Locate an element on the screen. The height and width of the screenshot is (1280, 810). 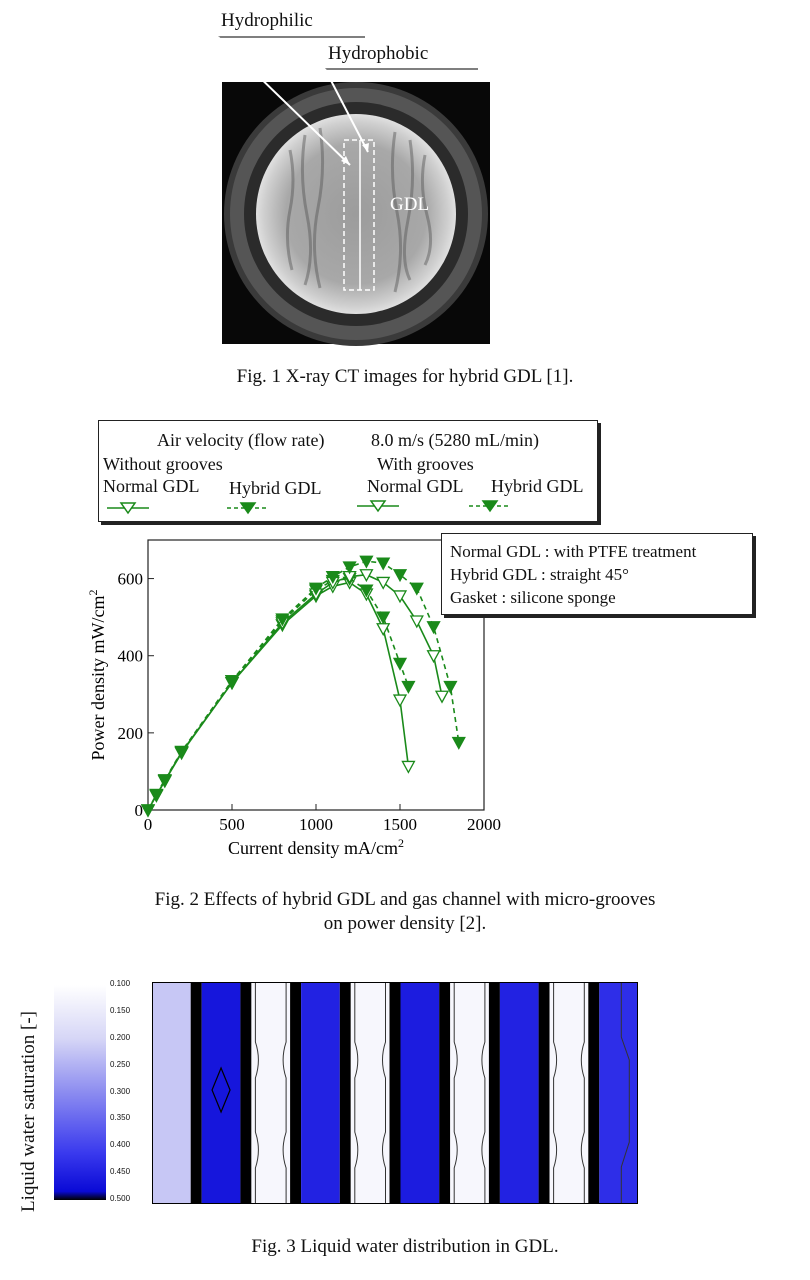
series-line is located at coordinates (278, 694).